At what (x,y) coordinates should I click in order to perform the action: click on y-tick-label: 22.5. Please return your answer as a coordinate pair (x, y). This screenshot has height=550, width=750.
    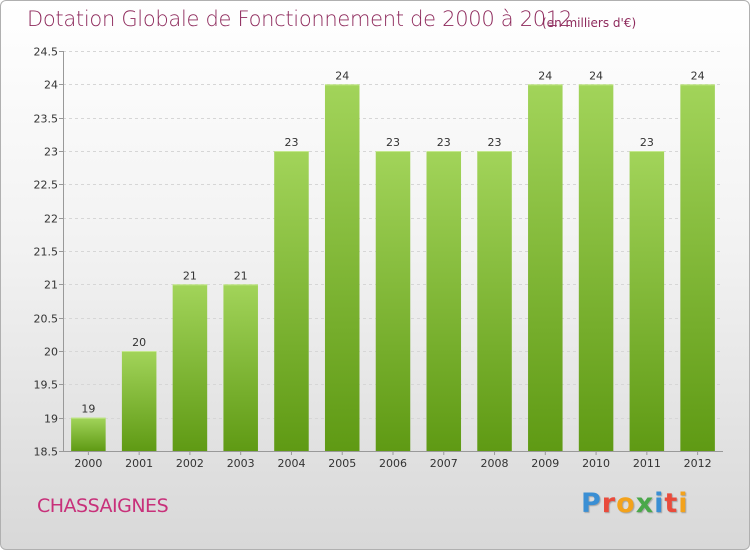
    Looking at the image, I should click on (46, 185).